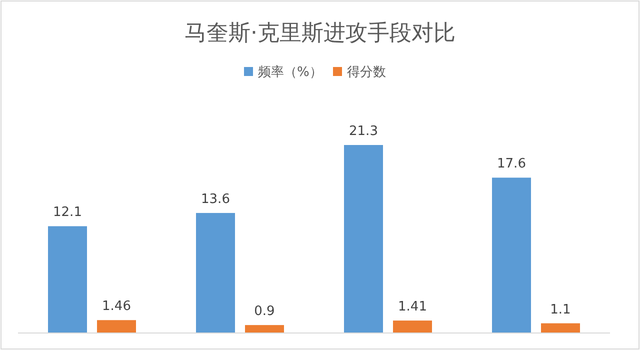 This screenshot has width=640, height=350. What do you see at coordinates (67, 212) in the screenshot?
I see `data-label: 12.1` at bounding box center [67, 212].